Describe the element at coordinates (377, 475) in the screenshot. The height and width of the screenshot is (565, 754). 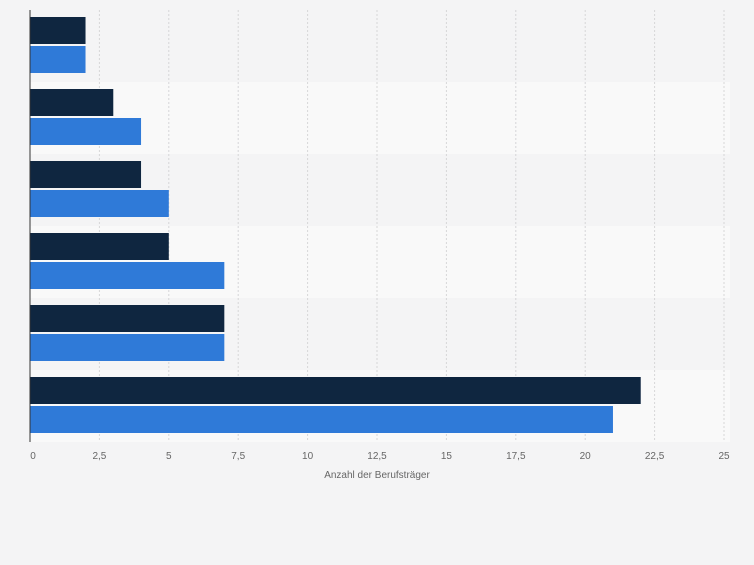
I see `x-axis-label: Anzahl der Berufsträger` at that location.